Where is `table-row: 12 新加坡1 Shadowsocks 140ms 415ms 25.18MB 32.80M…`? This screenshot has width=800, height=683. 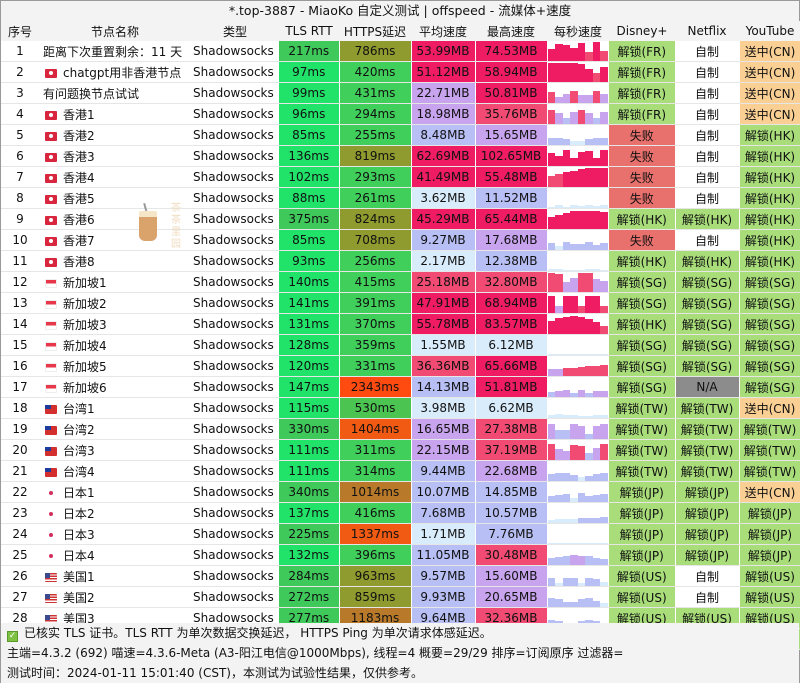 table-row: 12 新加坡1 Shadowsocks 140ms 415ms 25.18MB 32.80M… is located at coordinates (400, 282).